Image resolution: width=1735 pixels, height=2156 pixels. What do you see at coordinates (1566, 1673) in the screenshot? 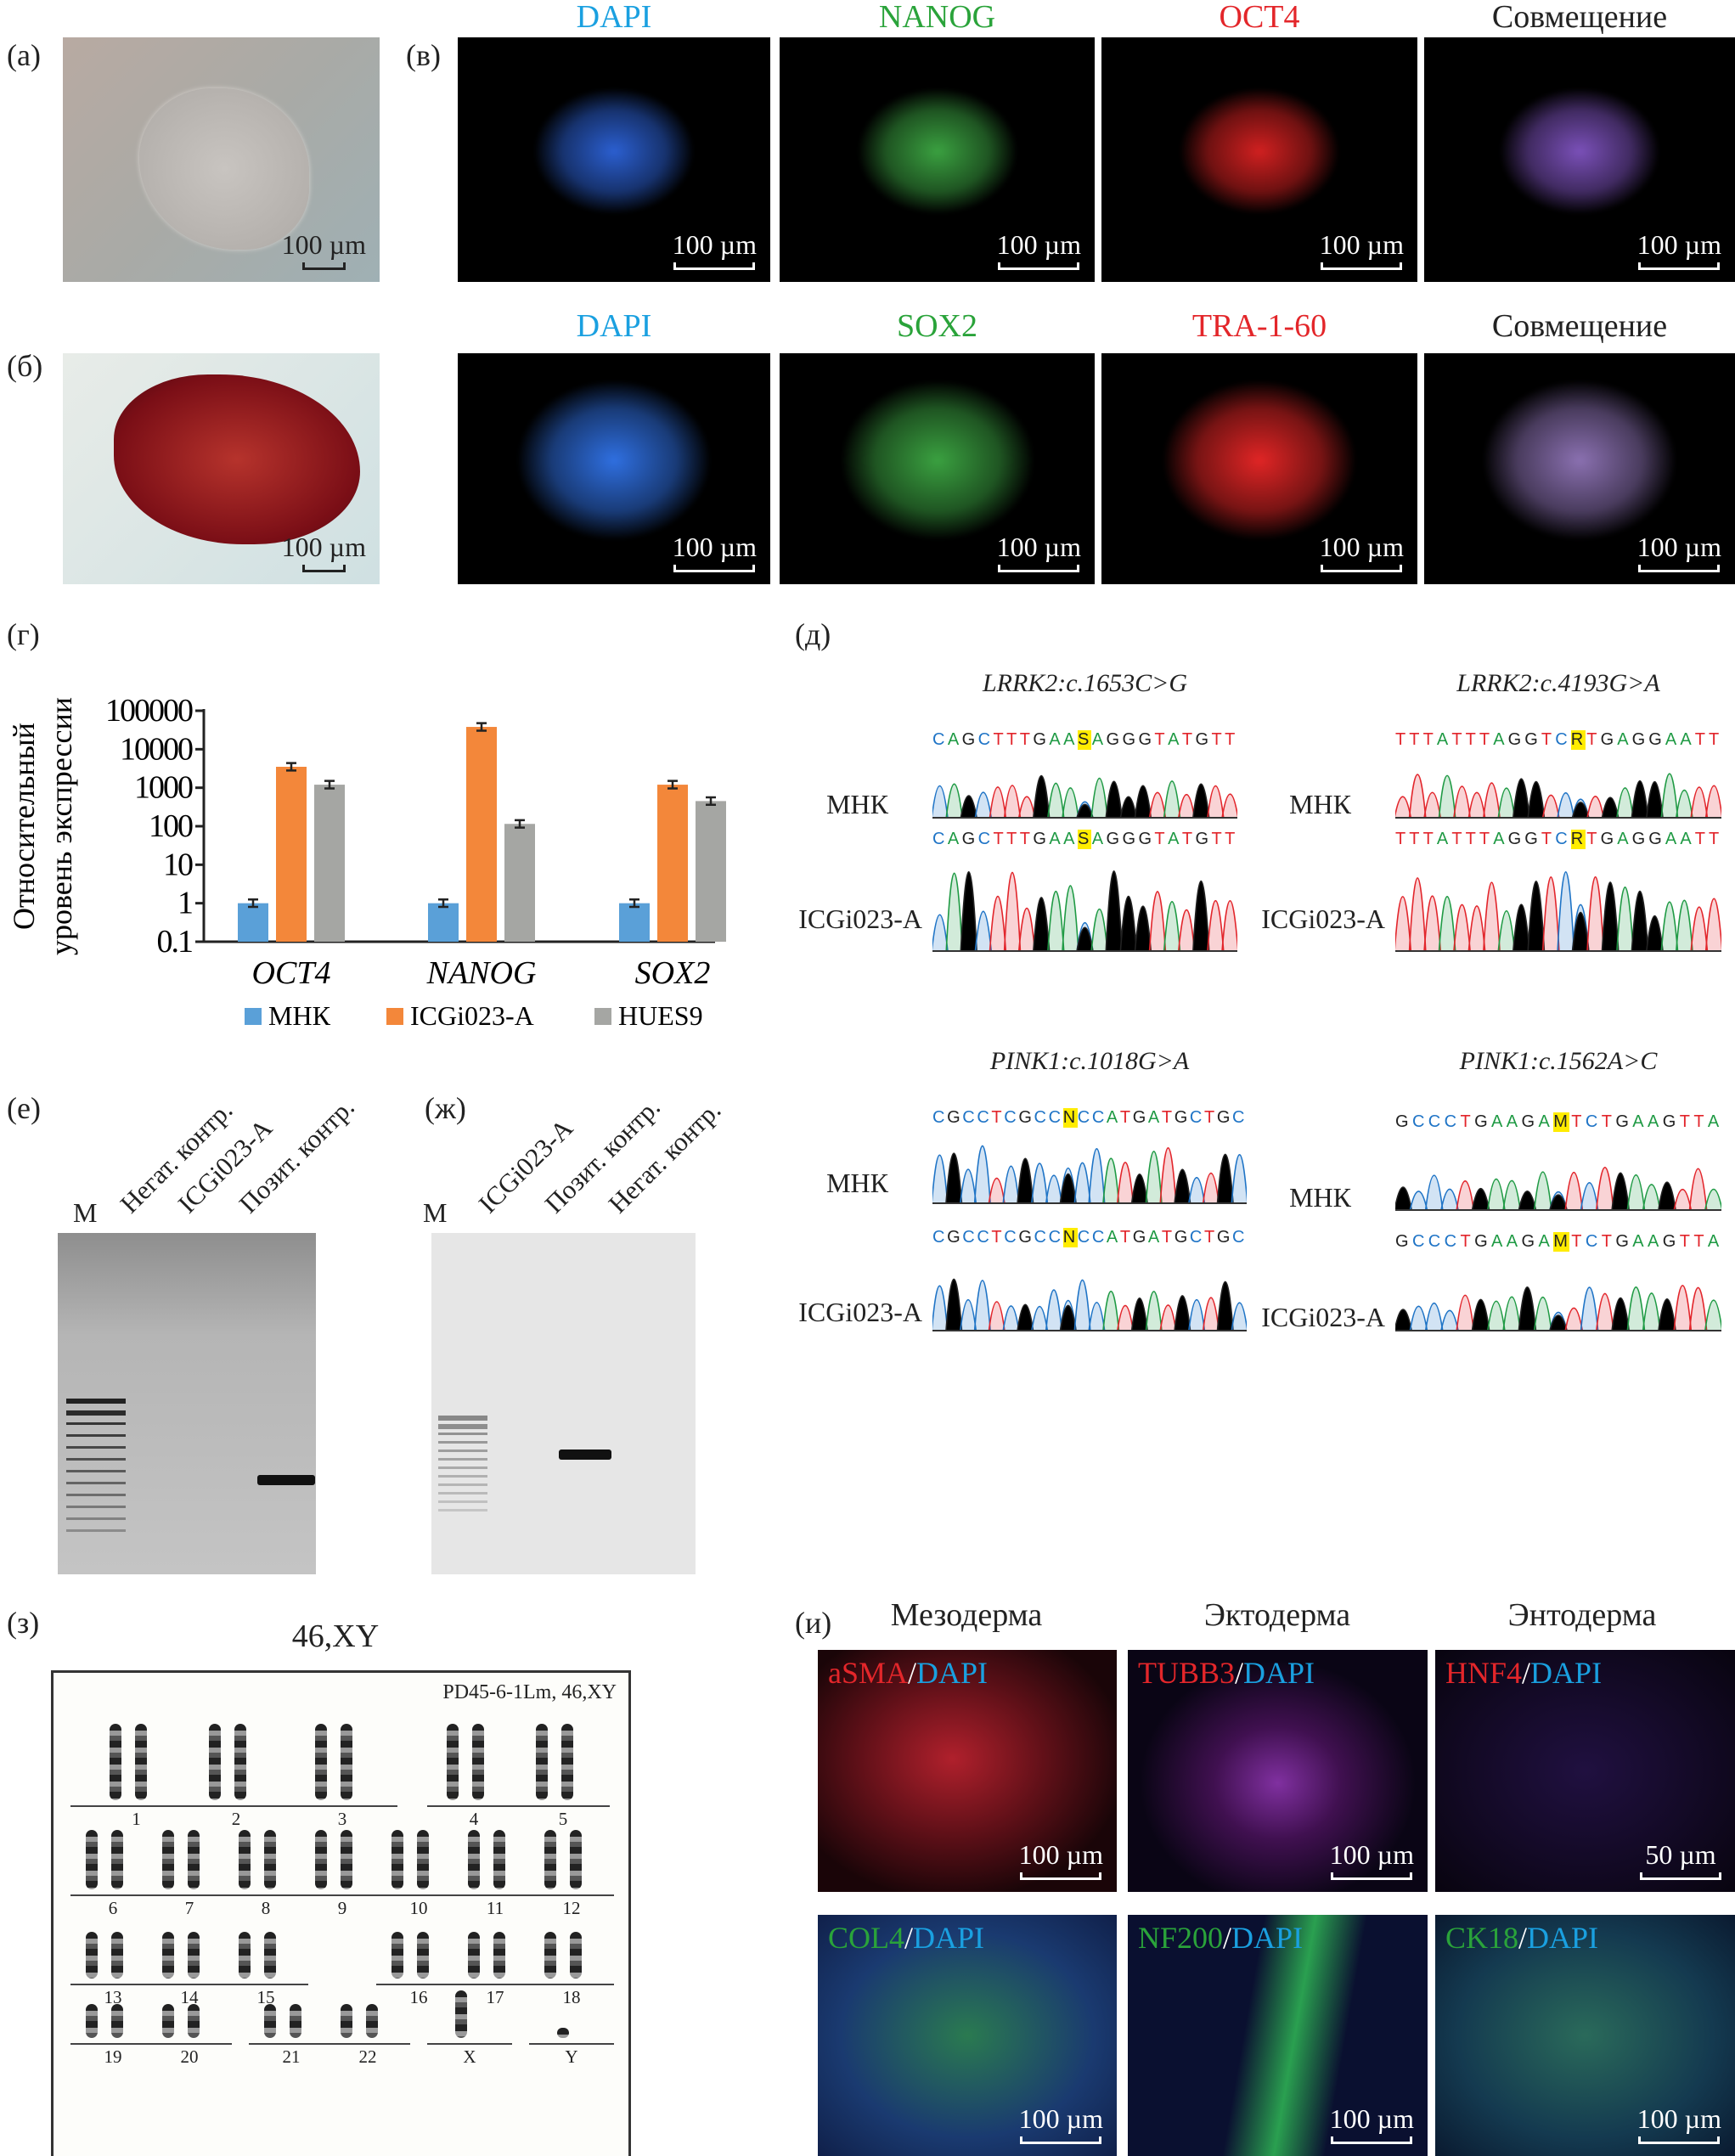
I see `counterstain-name: DAPI` at bounding box center [1566, 1673].